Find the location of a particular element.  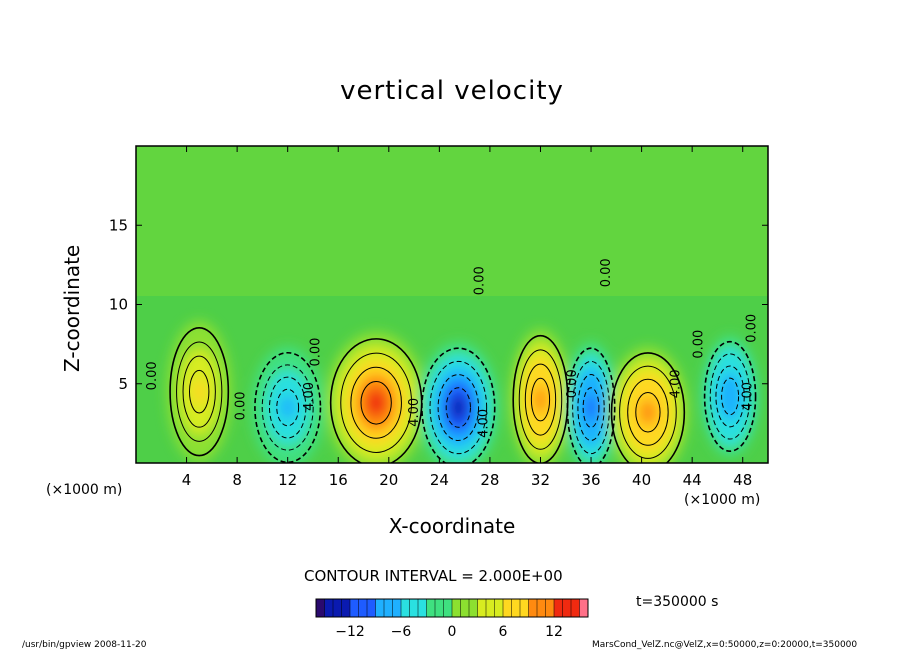

time-label: t=350000 s is located at coordinates (677, 602).